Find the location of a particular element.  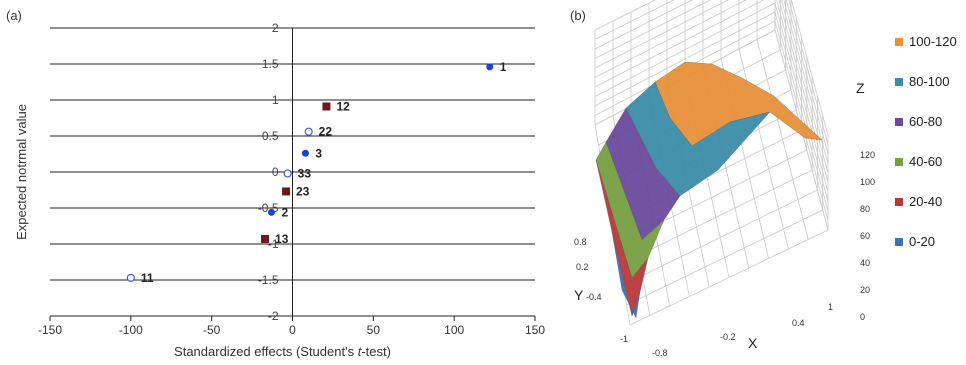

z-tick-label: 0 is located at coordinates (862, 317).